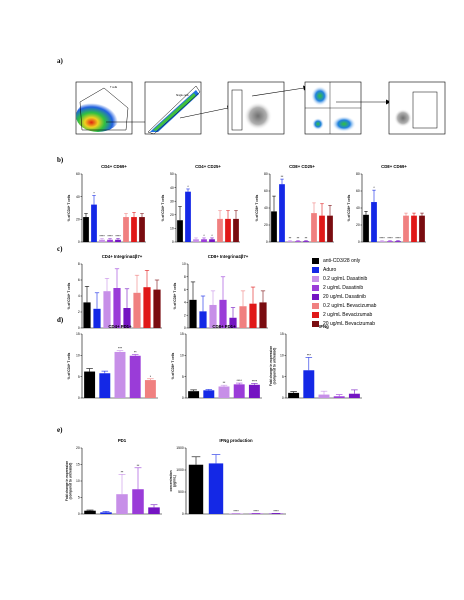 This screenshot has width=464, height=600. Describe the element at coordinates (172, 174) in the screenshot. I see `y-tick-label: 50` at that location.